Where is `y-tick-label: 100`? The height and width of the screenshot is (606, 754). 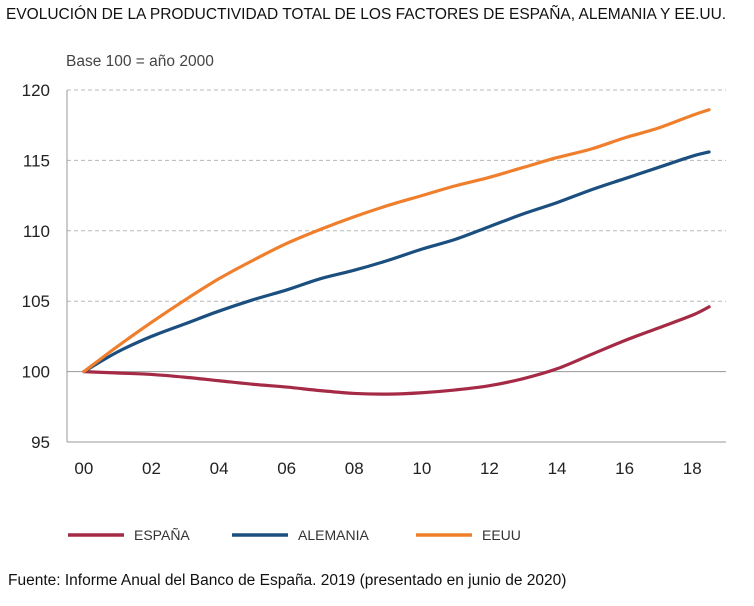
y-tick-label: 100 is located at coordinates (36, 372).